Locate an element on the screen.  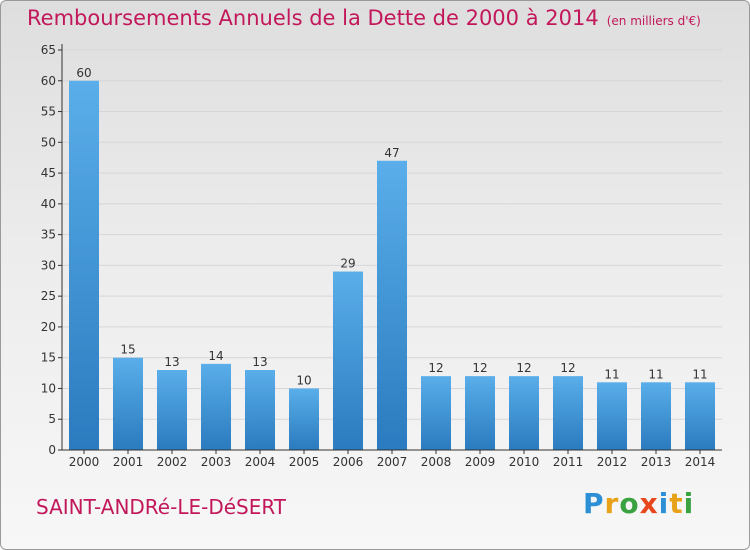
logo-letter: o is located at coordinates (629, 503).